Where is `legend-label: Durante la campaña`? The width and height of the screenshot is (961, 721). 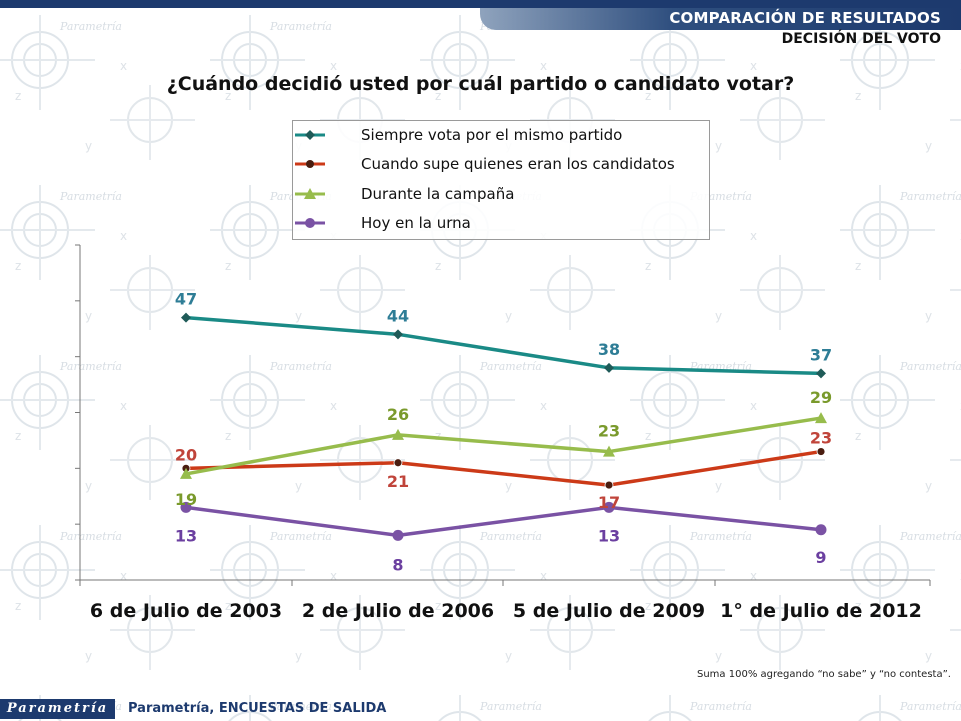
legend-label: Durante la campaña is located at coordinates (438, 194).